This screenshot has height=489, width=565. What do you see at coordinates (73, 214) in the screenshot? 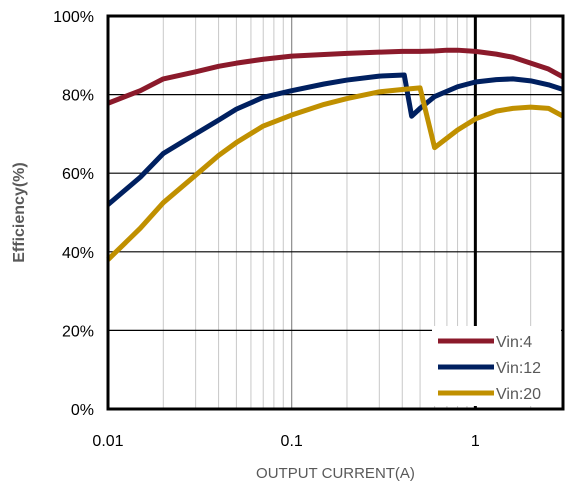
I see `y-tick-labels: 0% 20% 40% 60% 80% 100%` at bounding box center [73, 214].